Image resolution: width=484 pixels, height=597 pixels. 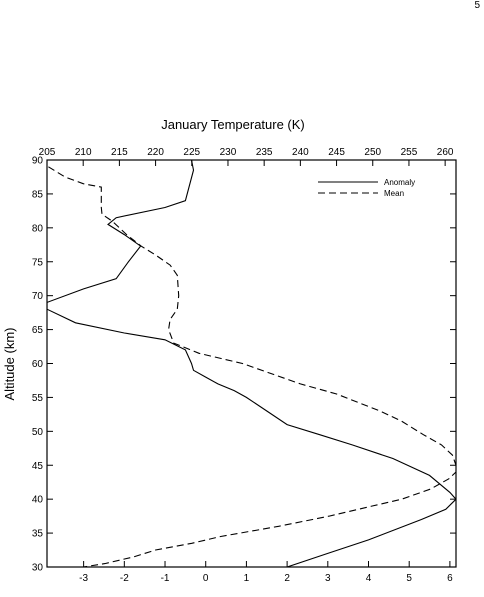 I want to click on top-axis-title: January Temperature (K), so click(x=233, y=124).